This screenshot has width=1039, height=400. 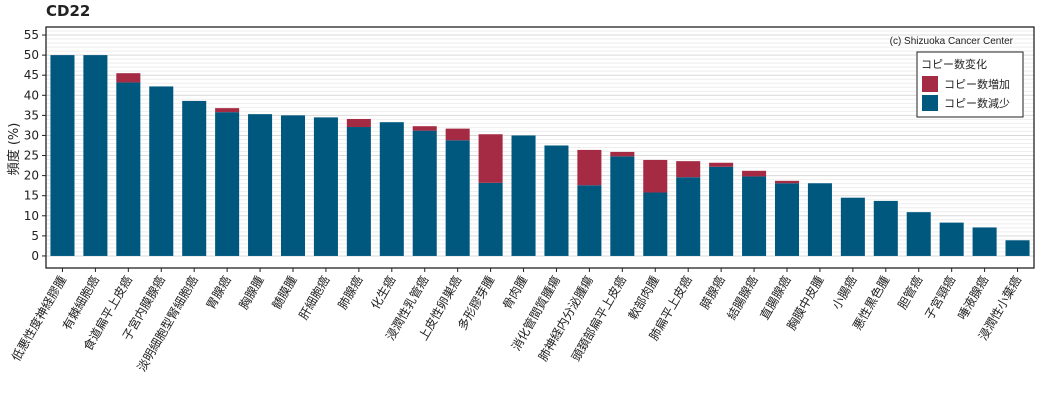 What do you see at coordinates (31, 95) in the screenshot?
I see `y-tick-label: 40` at bounding box center [31, 95].